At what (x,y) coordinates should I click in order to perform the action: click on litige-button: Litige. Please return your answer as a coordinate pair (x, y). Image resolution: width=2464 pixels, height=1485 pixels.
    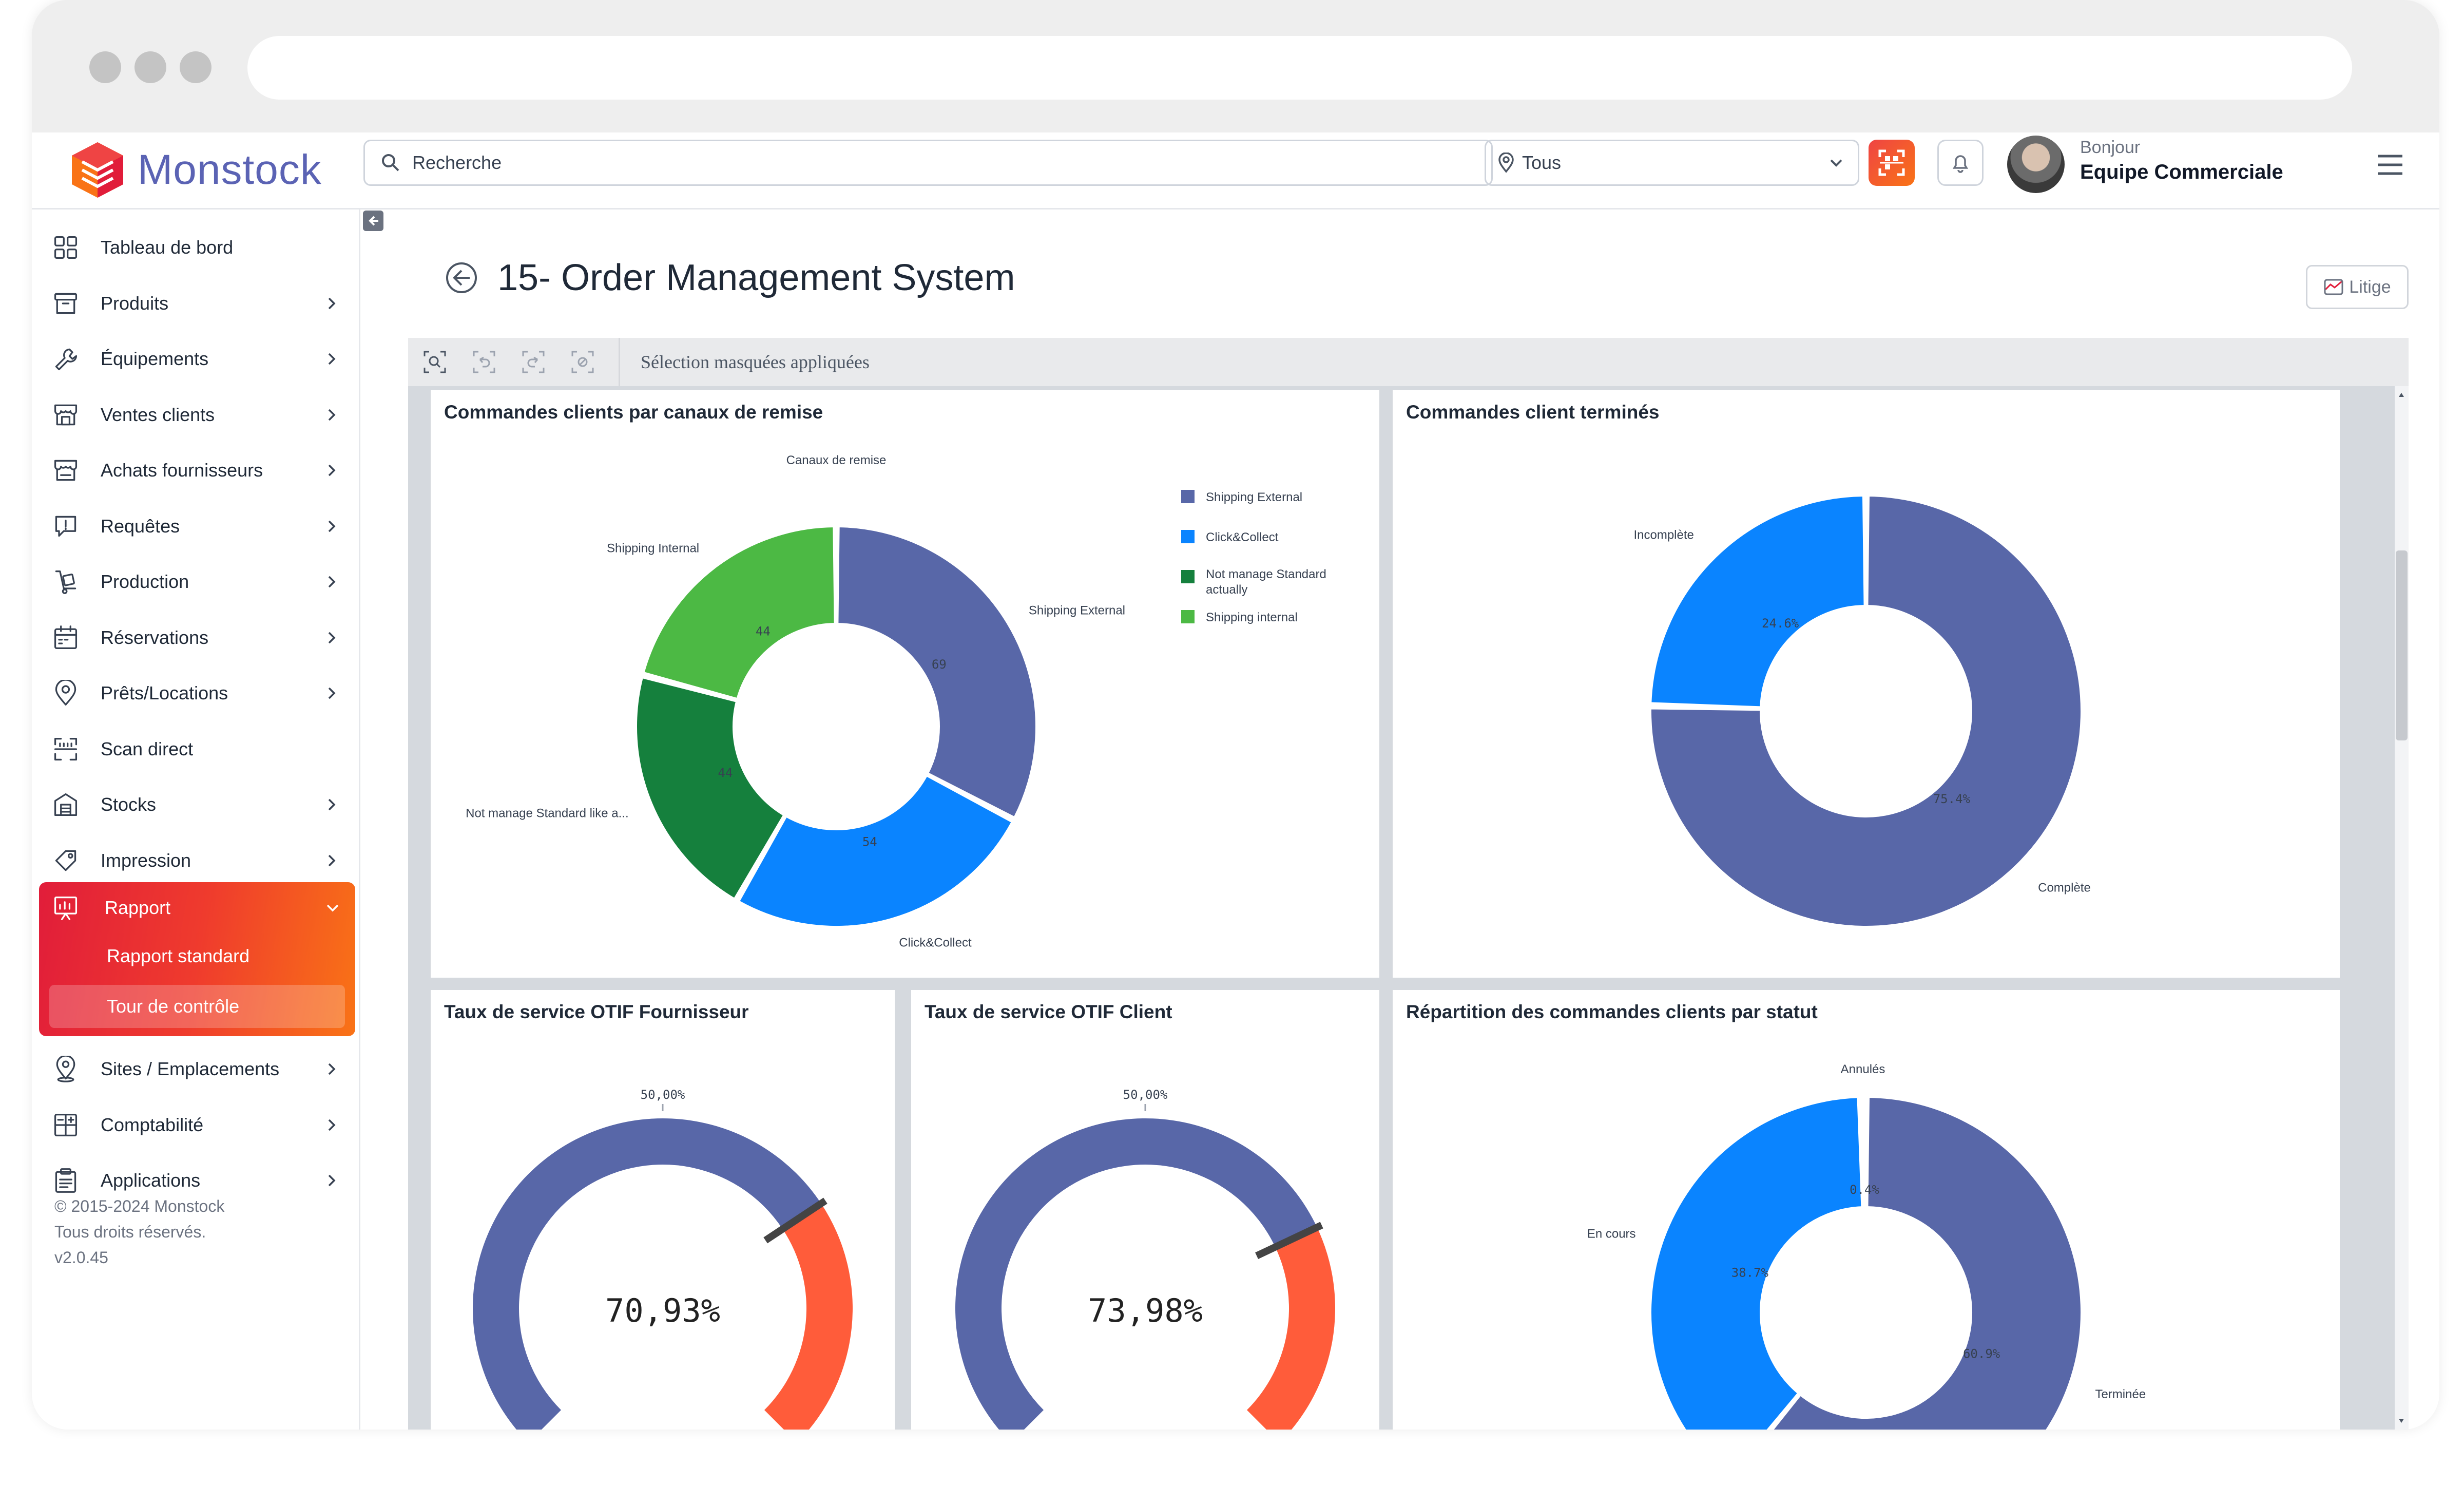
    Looking at the image, I should click on (2357, 287).